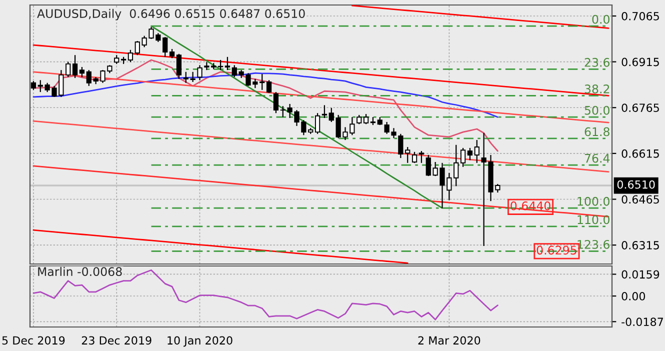 The image size is (665, 351). What do you see at coordinates (449, 340) in the screenshot?
I see `x-tick-label: 2 Mar 2020` at bounding box center [449, 340].